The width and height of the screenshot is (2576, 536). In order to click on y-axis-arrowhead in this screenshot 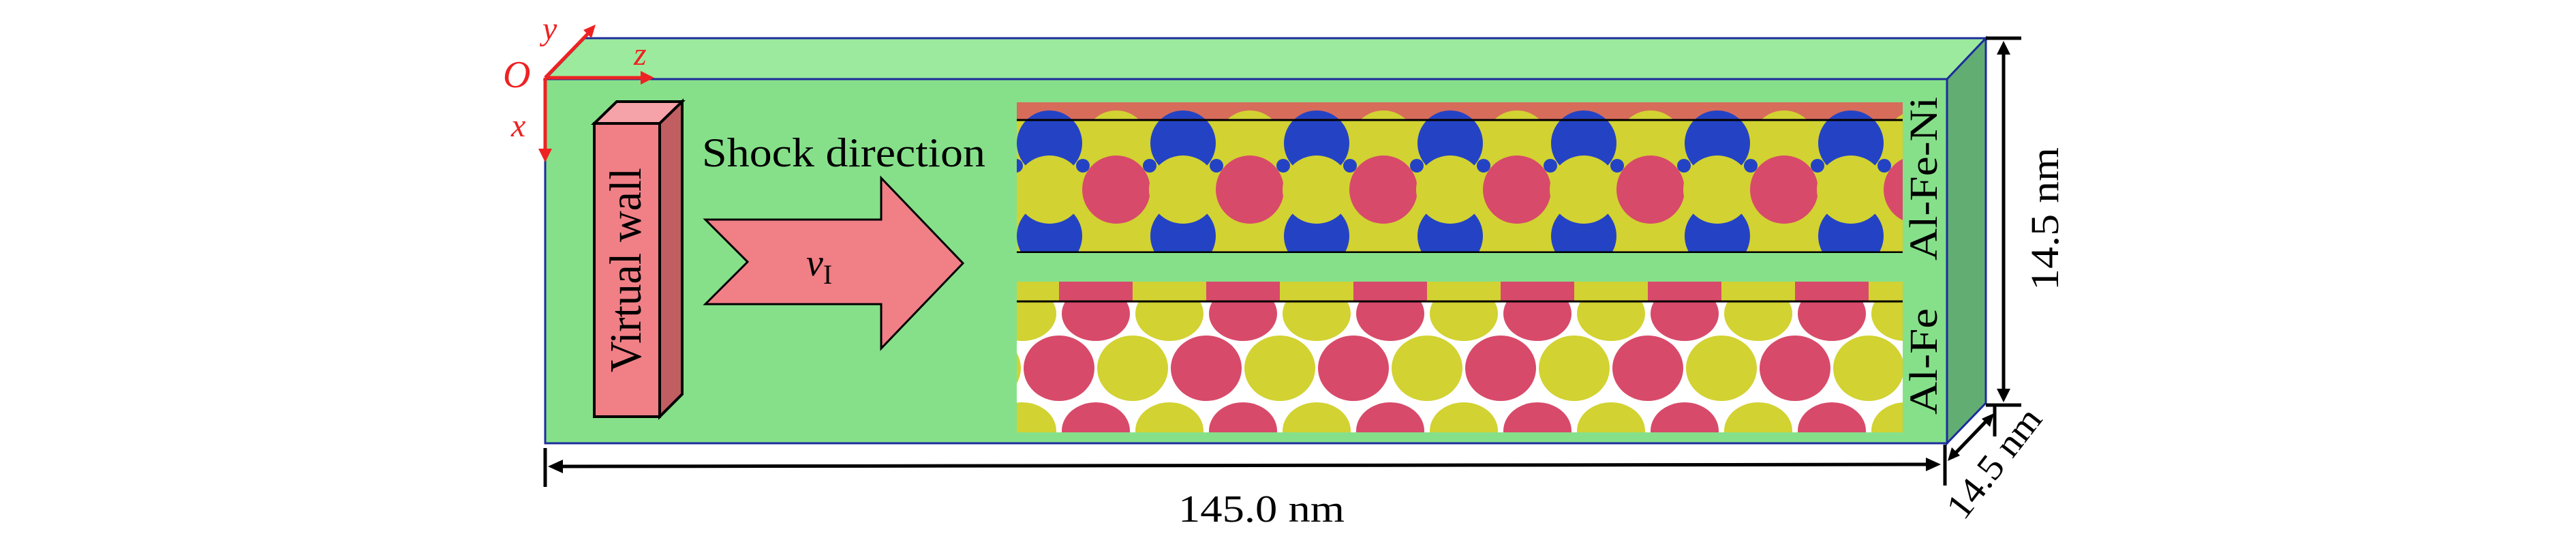, I will do `click(589, 31)`.